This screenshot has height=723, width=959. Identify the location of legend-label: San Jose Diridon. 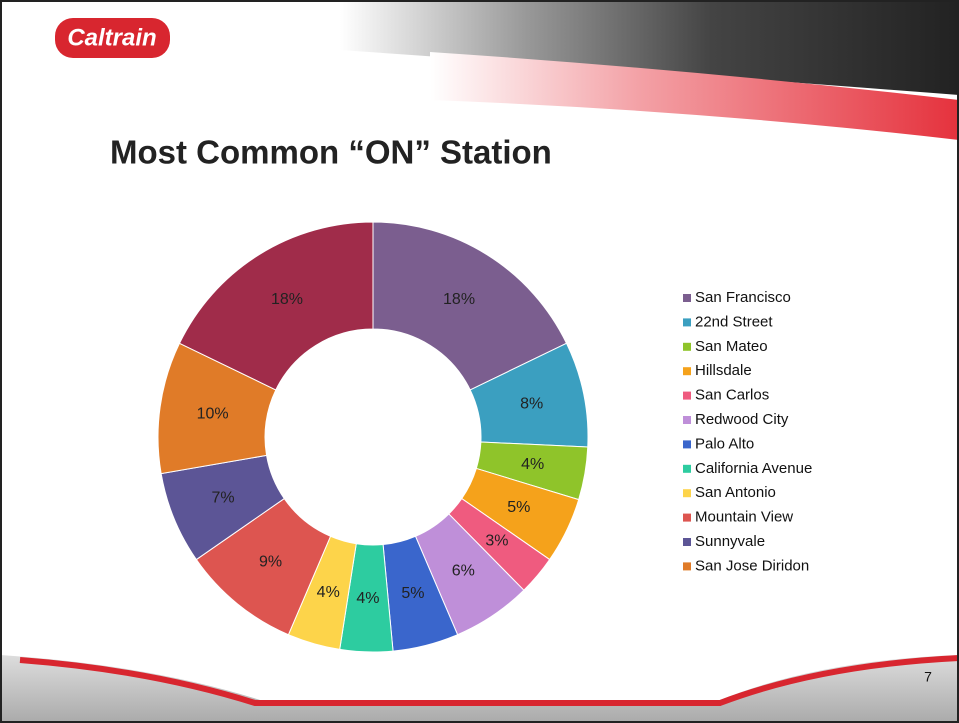
(752, 565).